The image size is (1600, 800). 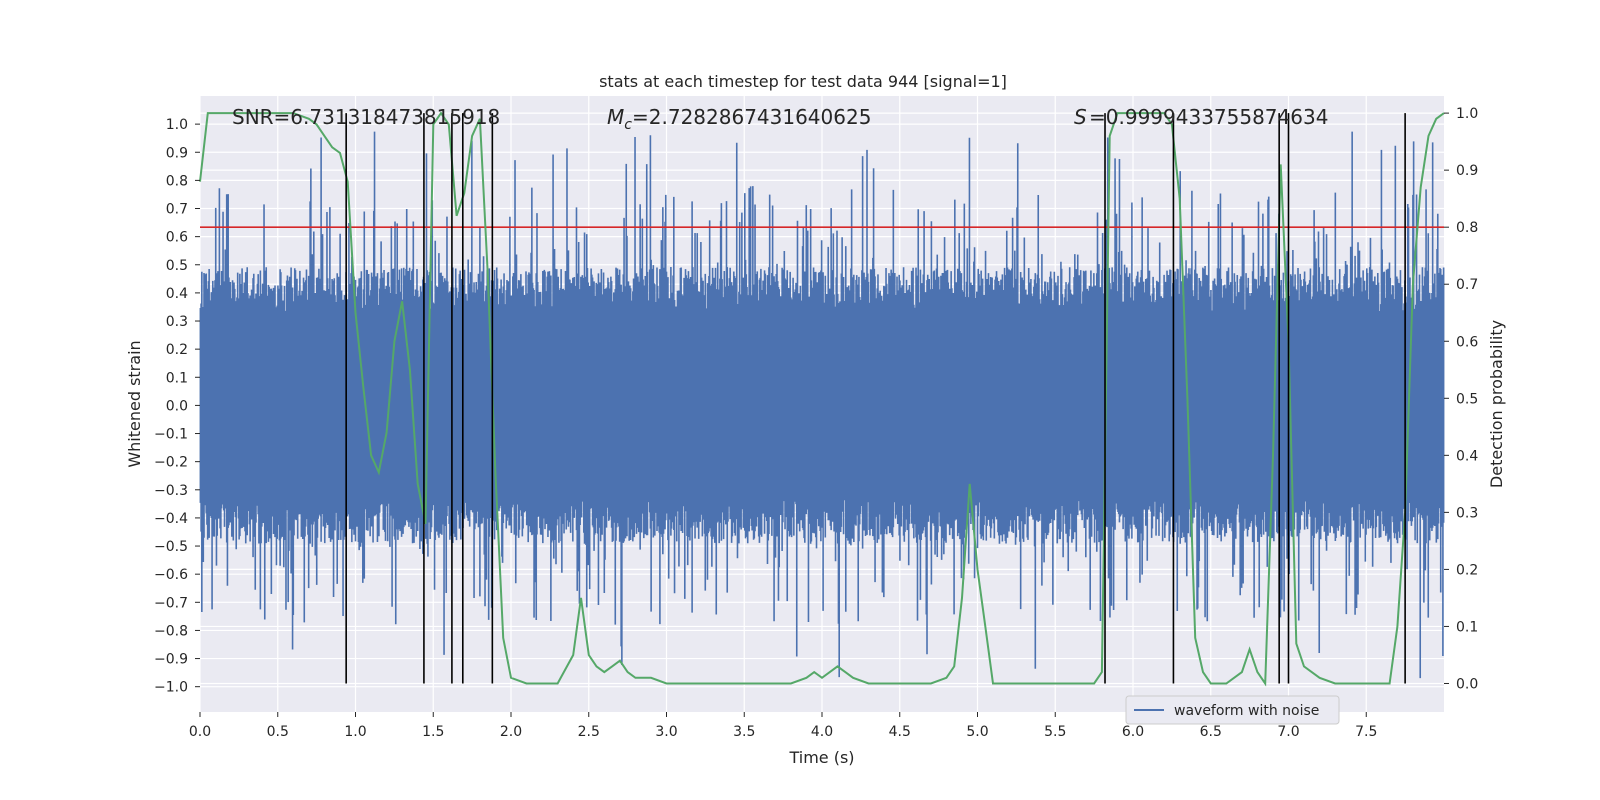 I want to click on y-right-tick-label: 0.2, so click(x=1467, y=570).